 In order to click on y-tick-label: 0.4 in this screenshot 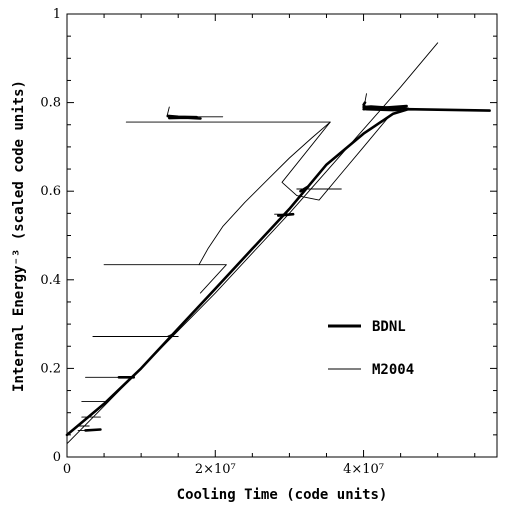, I will do `click(50, 280)`.